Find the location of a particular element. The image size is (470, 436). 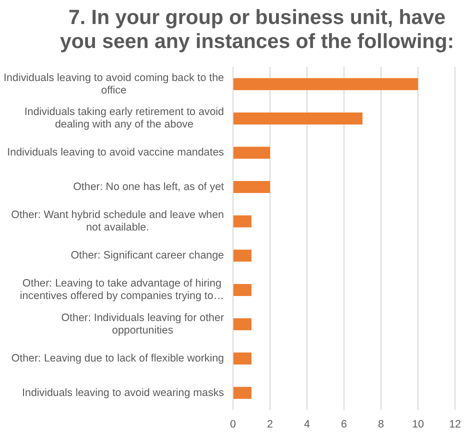

y-tick-label: Other: Significant career change is located at coordinates (147, 256).